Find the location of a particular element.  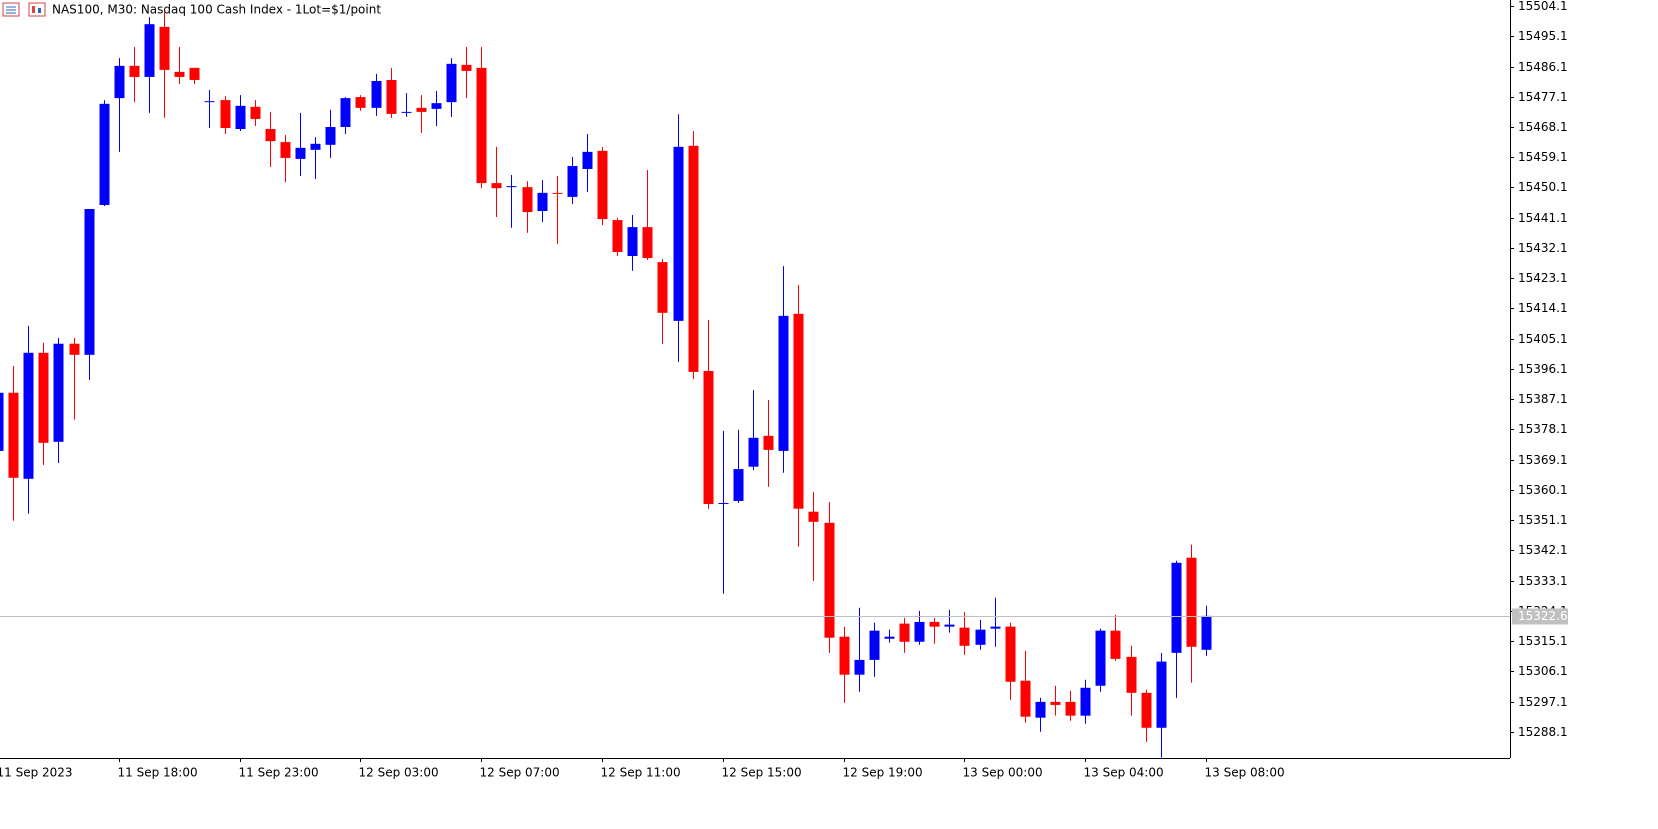

y-tick-label: 15351.1 is located at coordinates (1543, 520).